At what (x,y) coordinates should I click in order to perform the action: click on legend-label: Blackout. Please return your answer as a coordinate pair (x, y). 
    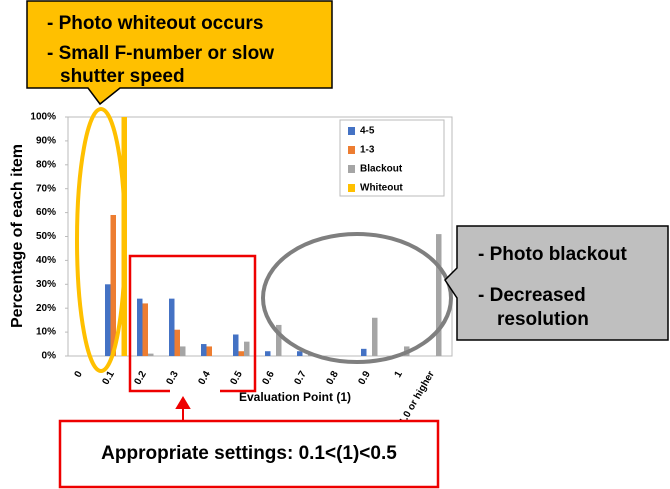
    Looking at the image, I should click on (381, 169).